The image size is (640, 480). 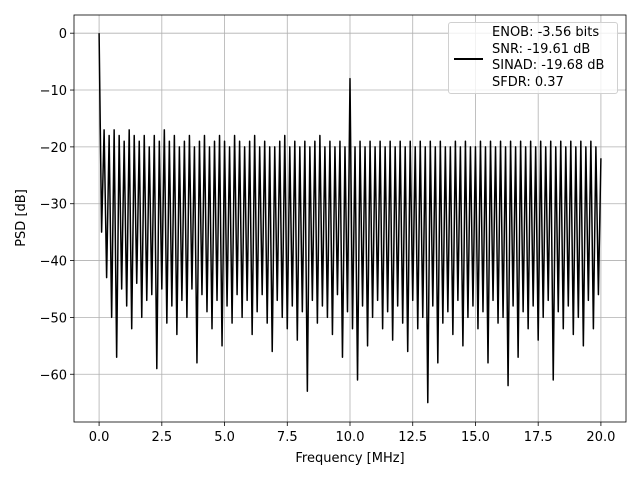 What do you see at coordinates (412, 437) in the screenshot?
I see `x-tick-label: 12.5` at bounding box center [412, 437].